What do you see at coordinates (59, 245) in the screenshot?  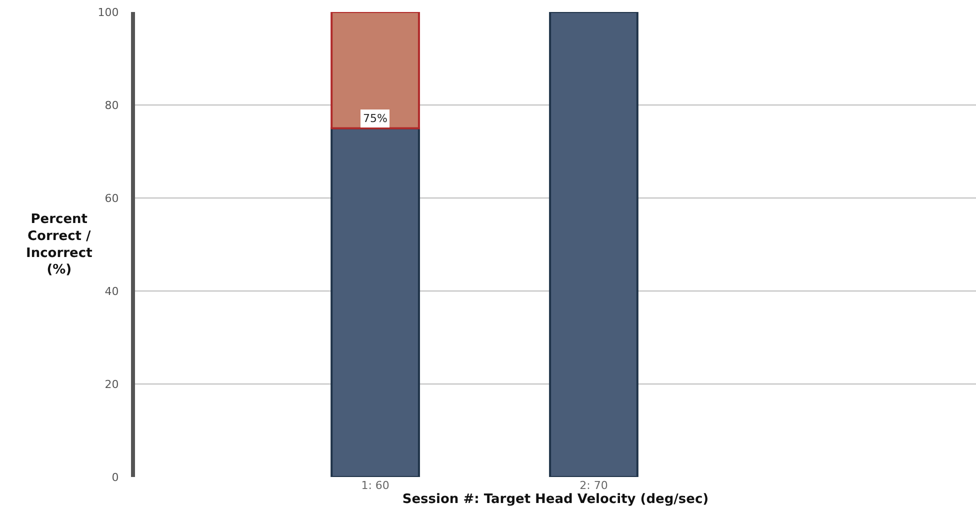 I see `y-axis-title: Percent Correct / Incorrect (%)` at bounding box center [59, 245].